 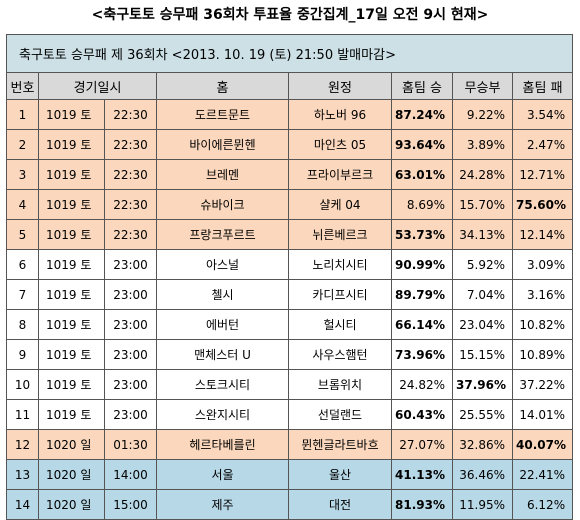 I want to click on cell-home-team: 서울, so click(x=222, y=474).